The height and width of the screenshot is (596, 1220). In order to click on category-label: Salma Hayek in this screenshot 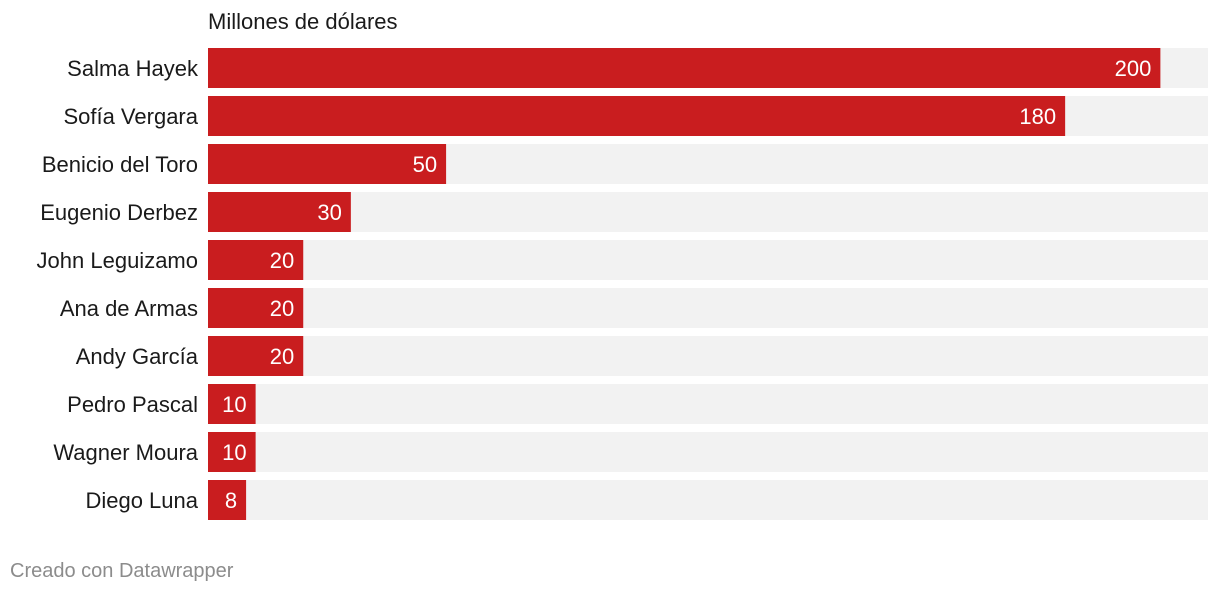, I will do `click(133, 68)`.